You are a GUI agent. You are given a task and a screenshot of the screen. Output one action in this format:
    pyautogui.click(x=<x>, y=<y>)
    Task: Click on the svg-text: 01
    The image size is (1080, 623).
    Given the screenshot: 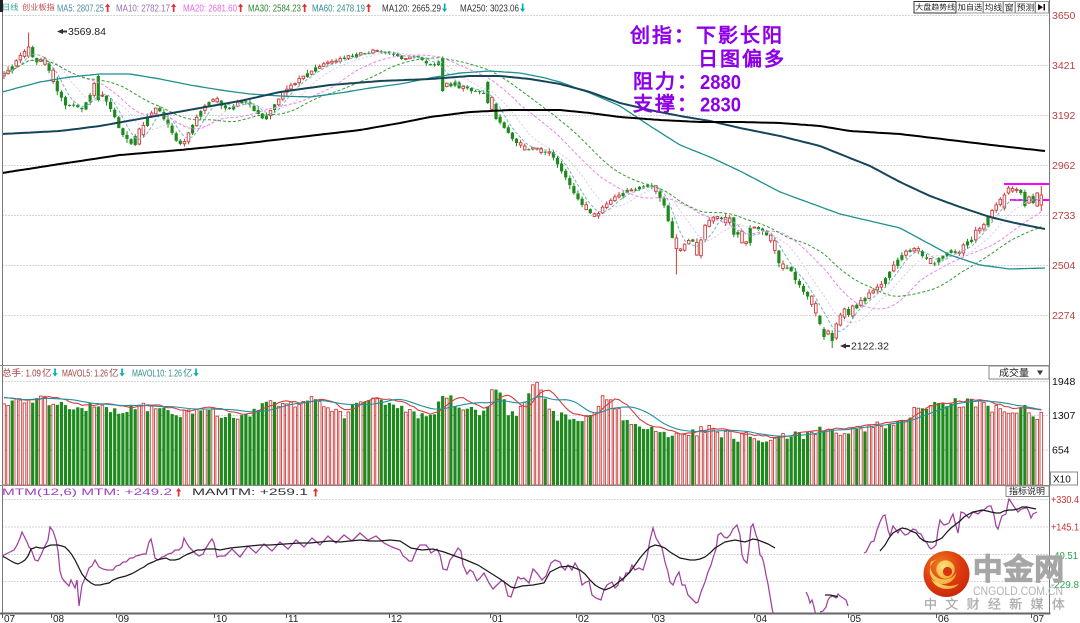 What is the action you would take?
    pyautogui.click(x=498, y=618)
    